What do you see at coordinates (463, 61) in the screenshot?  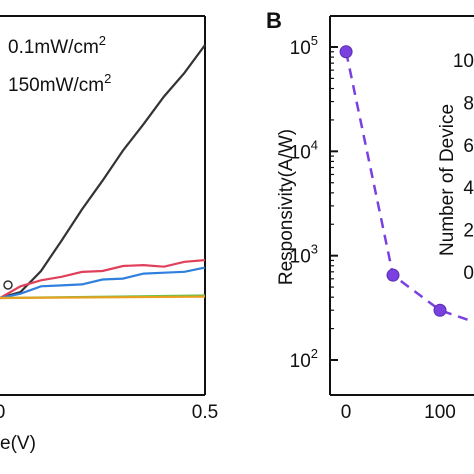 I see `panel-b-right-tick-label-0: 10` at bounding box center [463, 61].